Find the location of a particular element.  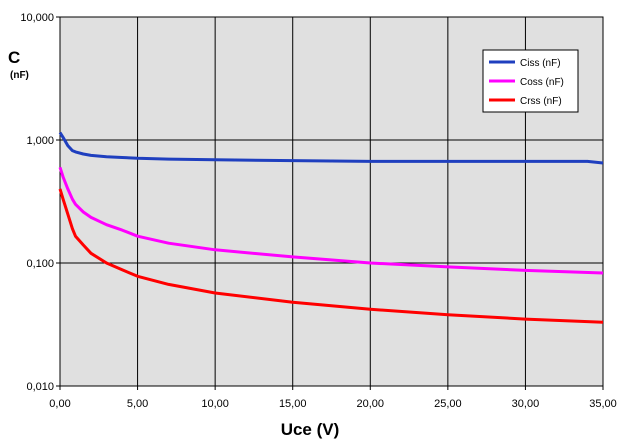

x-tick-label: 10,00 is located at coordinates (215, 404).